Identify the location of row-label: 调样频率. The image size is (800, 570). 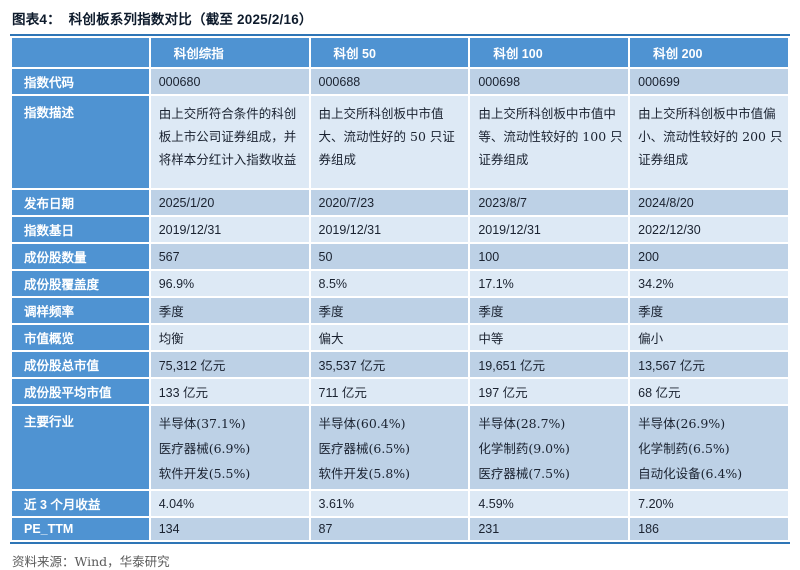
(80, 310).